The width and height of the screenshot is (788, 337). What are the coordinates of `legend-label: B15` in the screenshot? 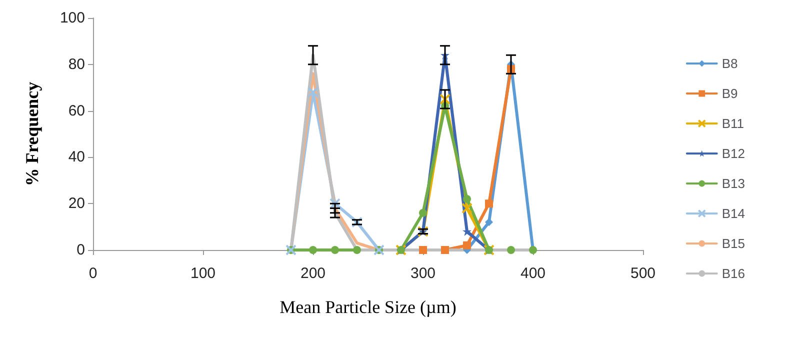 It's located at (734, 243).